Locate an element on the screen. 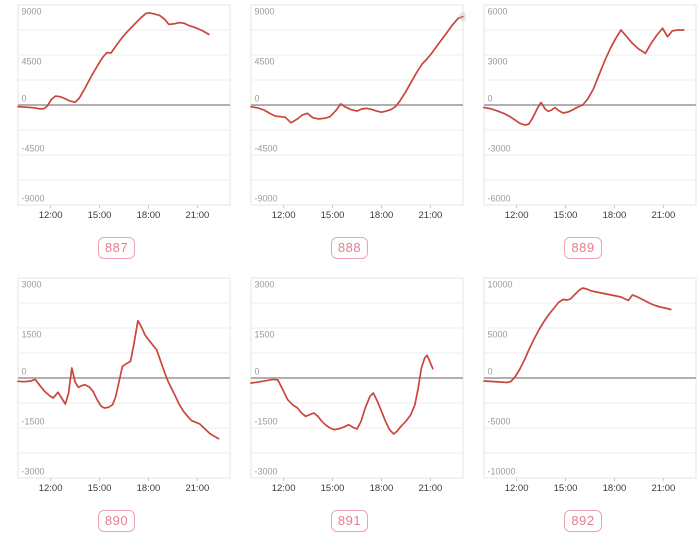 The width and height of the screenshot is (700, 546). badge-row: 891 is located at coordinates (349, 520).